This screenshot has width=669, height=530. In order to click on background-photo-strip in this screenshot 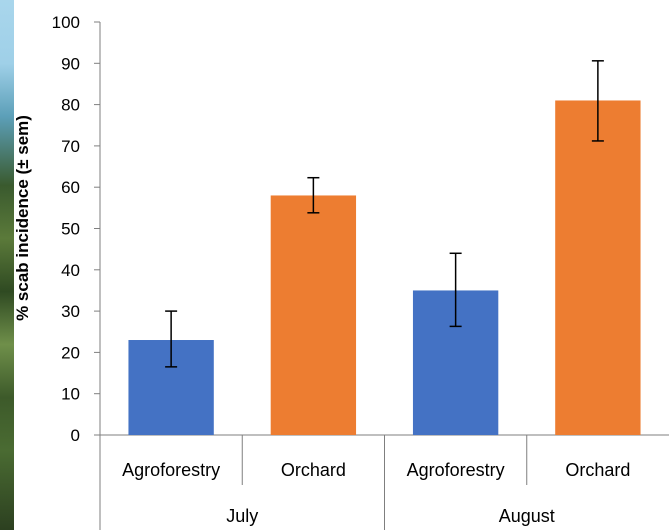, I will do `click(7, 265)`.